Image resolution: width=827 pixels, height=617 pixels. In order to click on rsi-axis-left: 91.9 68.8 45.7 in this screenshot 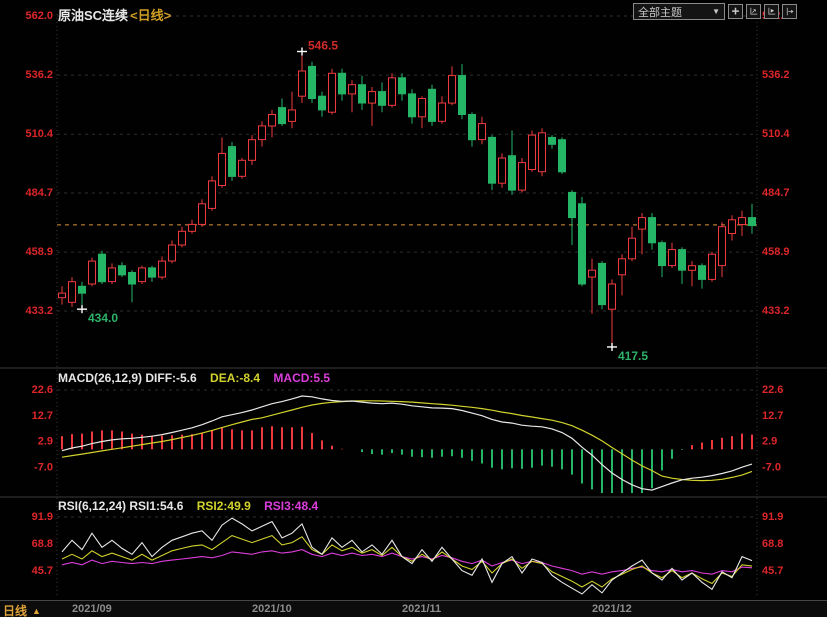, I will do `click(42, 544)`.